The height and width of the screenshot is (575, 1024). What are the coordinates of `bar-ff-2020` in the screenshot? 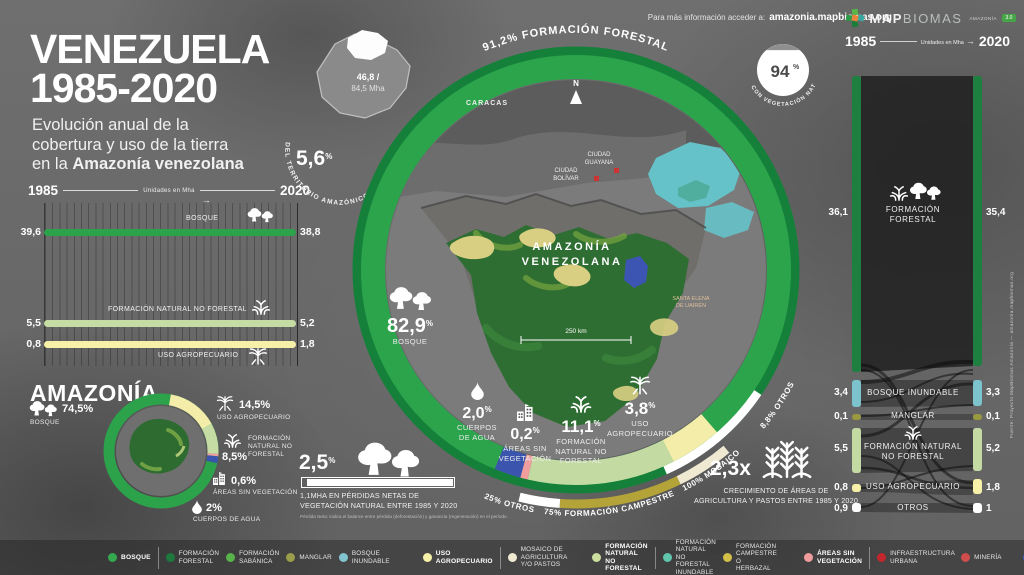 It's located at (977, 221).